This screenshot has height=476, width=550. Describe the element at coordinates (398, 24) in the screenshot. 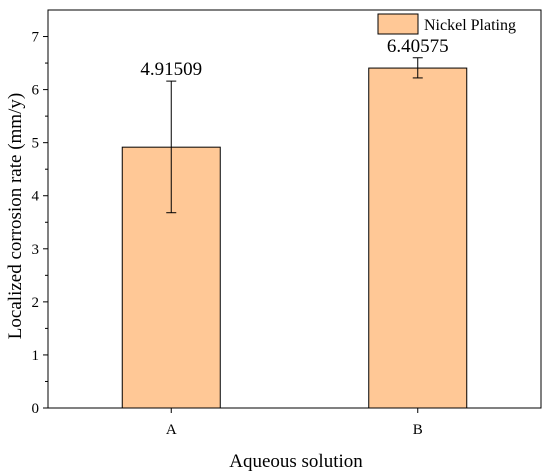

I see `legend-swatch` at that location.